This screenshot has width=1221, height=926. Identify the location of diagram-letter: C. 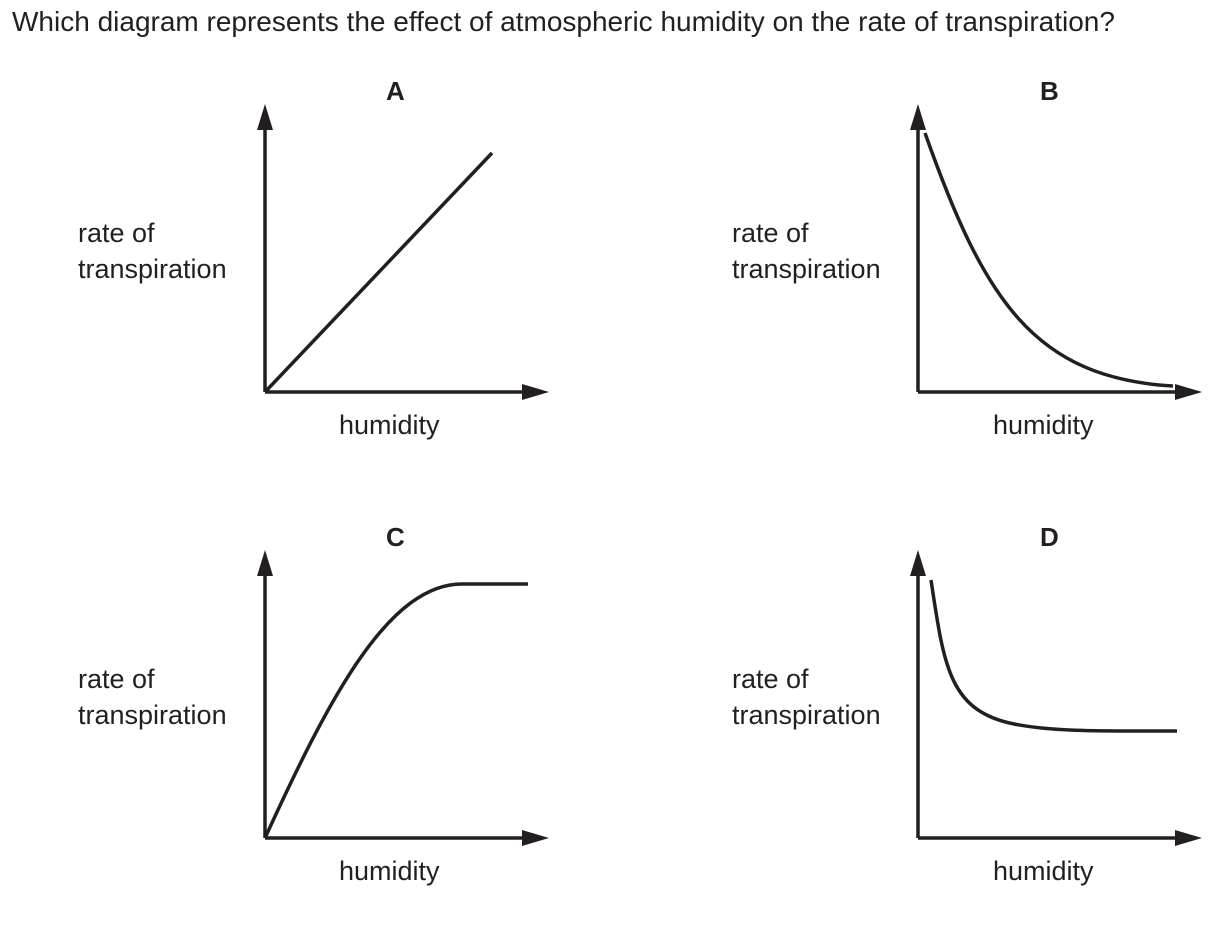
(395, 537).